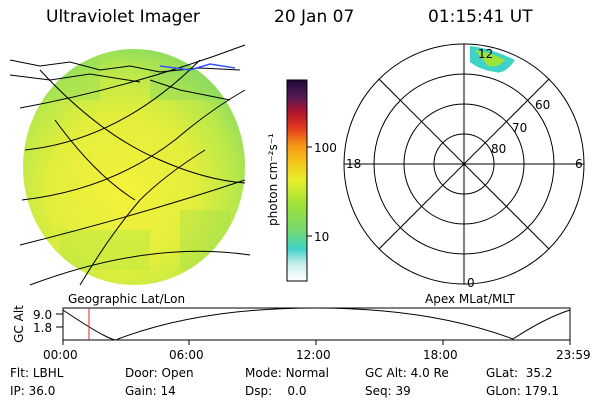 This screenshot has width=600, height=400. What do you see at coordinates (519, 373) in the screenshot?
I see `info-glat: GLat: 35.2` at bounding box center [519, 373].